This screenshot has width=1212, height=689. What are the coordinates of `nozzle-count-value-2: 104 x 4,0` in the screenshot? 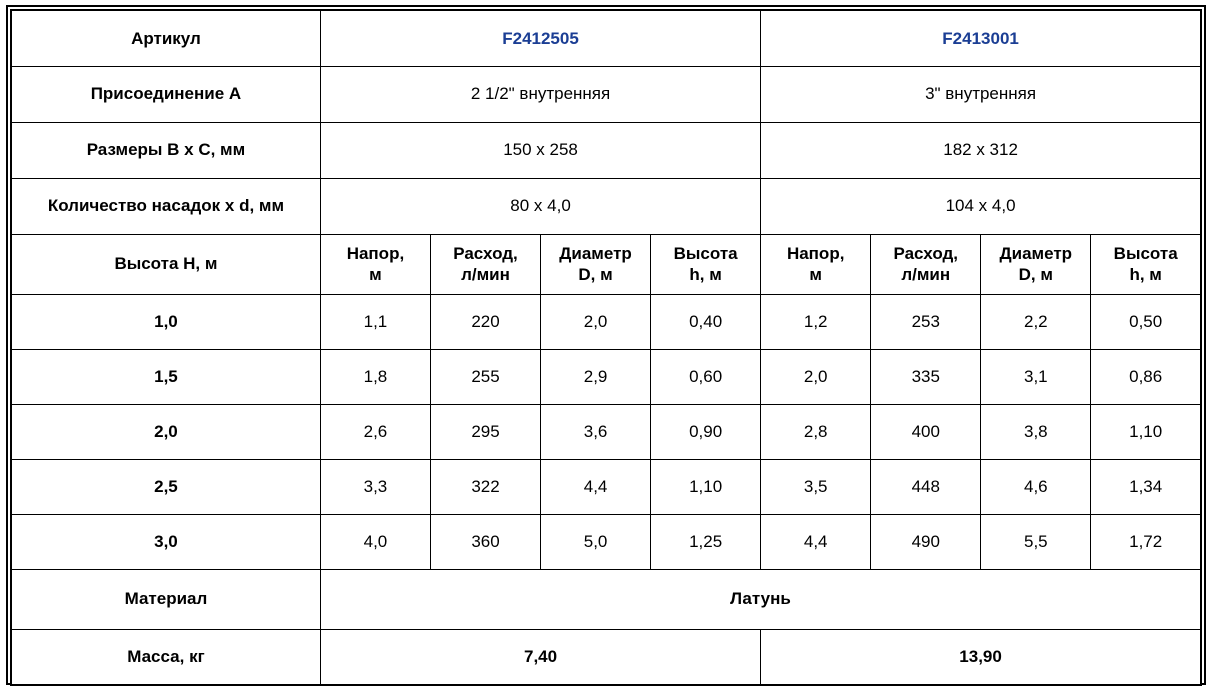 It's located at (981, 206).